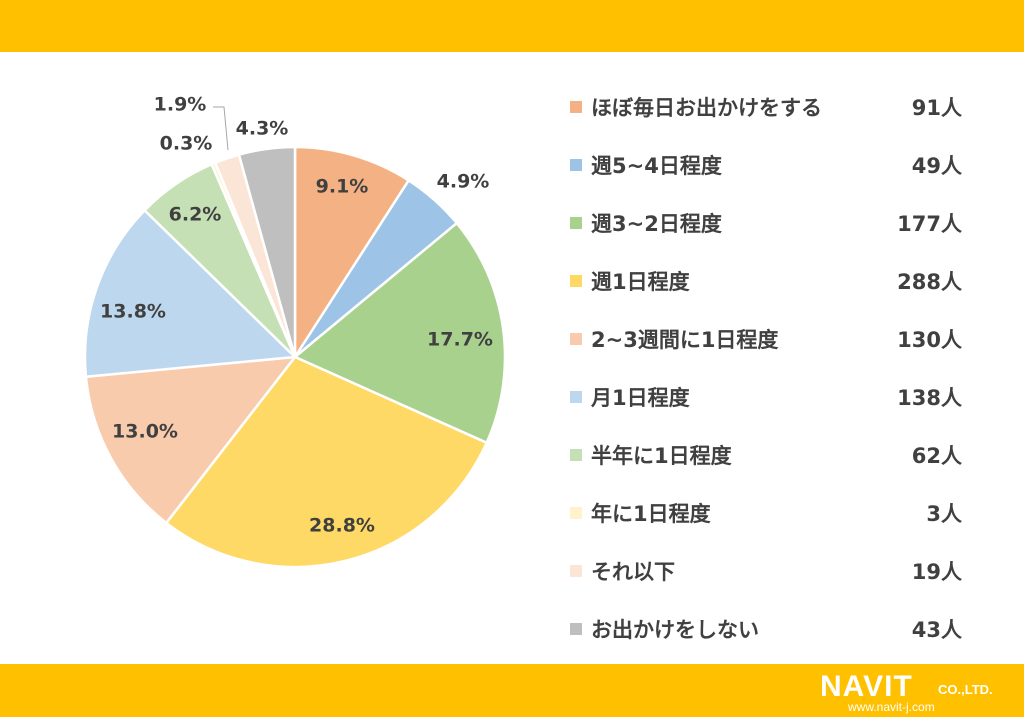  I want to click on legend-item: 年に1日程度 3人, so click(790, 513).